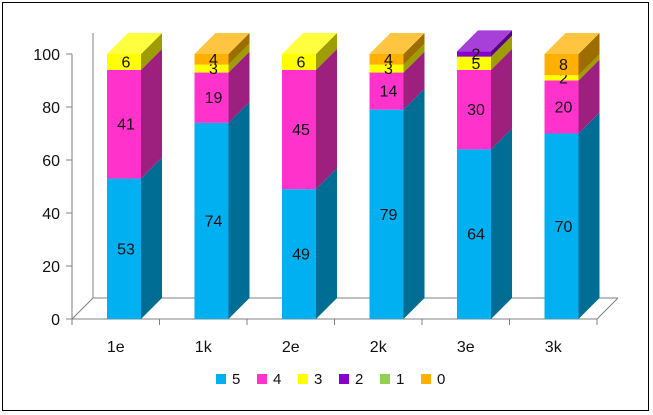 The width and height of the screenshot is (653, 415). What do you see at coordinates (51, 108) in the screenshot?
I see `y-tick-label: 80` at bounding box center [51, 108].